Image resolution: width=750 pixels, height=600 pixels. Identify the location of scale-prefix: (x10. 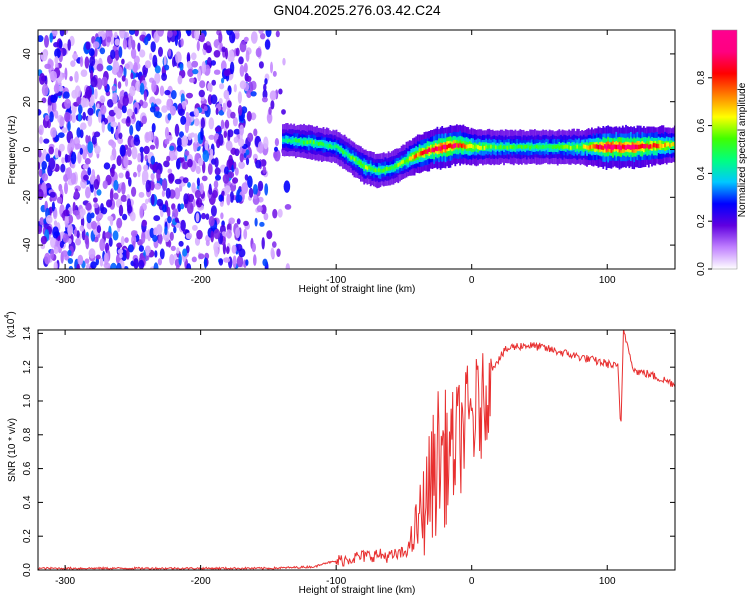
(11, 328).